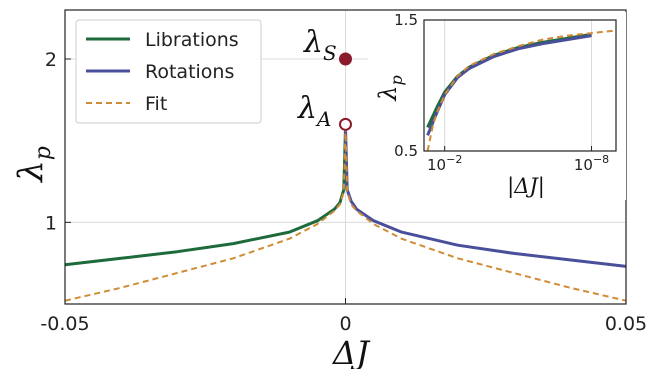 The height and width of the screenshot is (369, 650). What do you see at coordinates (388, 94) in the screenshot?
I see `inset-y-axis-symbol: λ` at bounding box center [388, 94].